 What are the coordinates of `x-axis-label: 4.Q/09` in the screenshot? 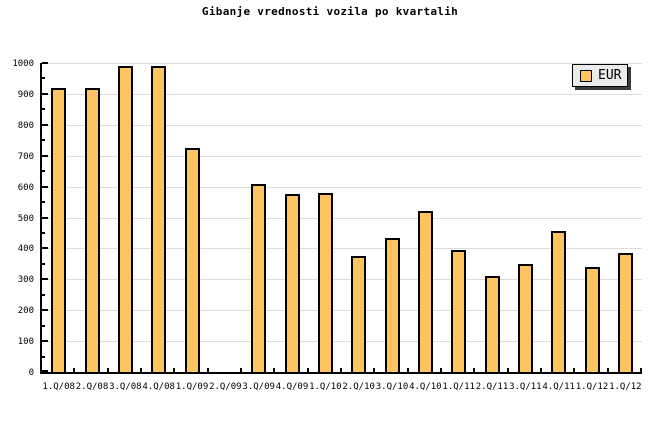 It's located at (292, 387).